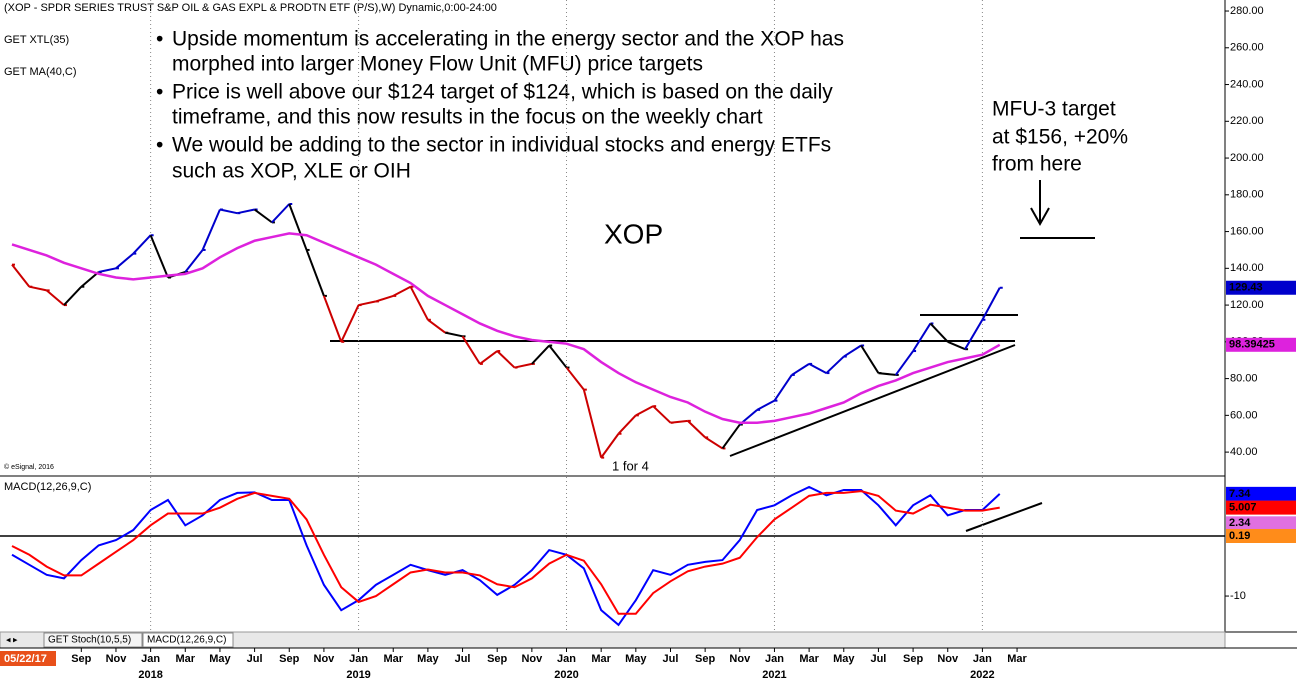 Image resolution: width=1297 pixels, height=689 pixels. Describe the element at coordinates (1246, 288) in the screenshot. I see `last-value-label: 129.43` at that location.